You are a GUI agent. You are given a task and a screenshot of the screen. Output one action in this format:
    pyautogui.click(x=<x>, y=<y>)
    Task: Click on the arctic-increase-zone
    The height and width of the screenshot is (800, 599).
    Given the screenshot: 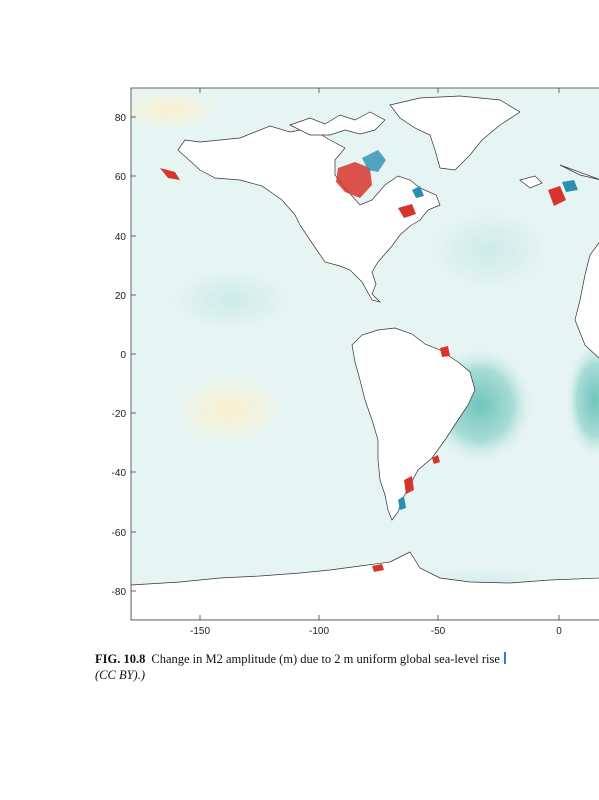 What is the action you would take?
    pyautogui.click(x=175, y=110)
    